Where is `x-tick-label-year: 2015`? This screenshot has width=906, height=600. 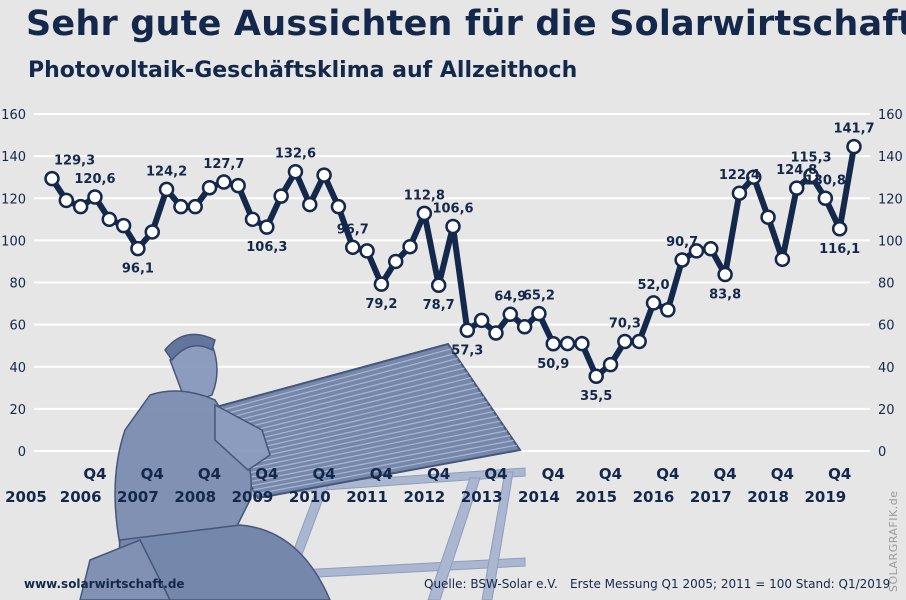
x-tick-label-year: 2015 is located at coordinates (596, 497).